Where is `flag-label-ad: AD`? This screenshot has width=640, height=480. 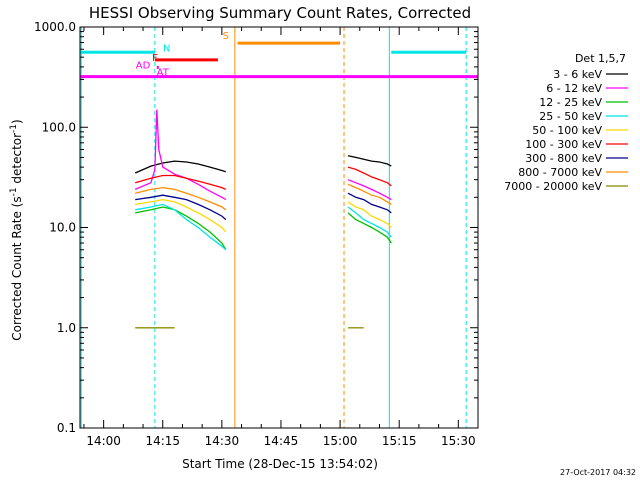 flag-label-ad: AD is located at coordinates (143, 66).